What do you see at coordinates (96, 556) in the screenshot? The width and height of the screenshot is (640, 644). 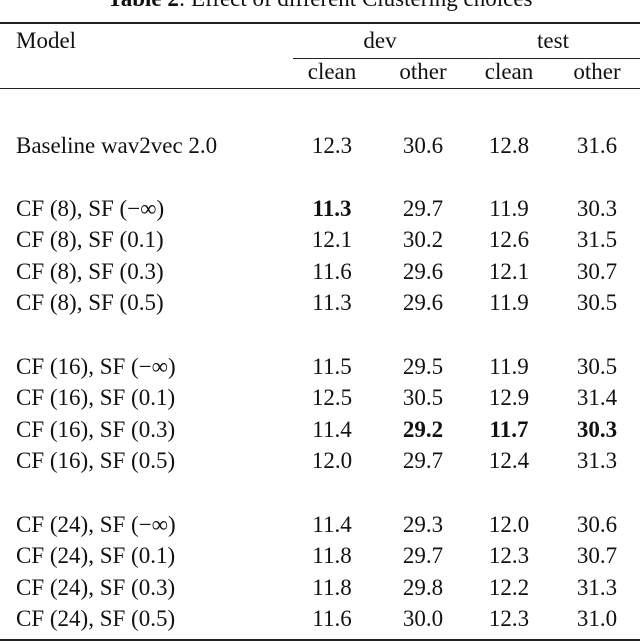 I see `row-label: CF (24), SF (0.1)` at bounding box center [96, 556].